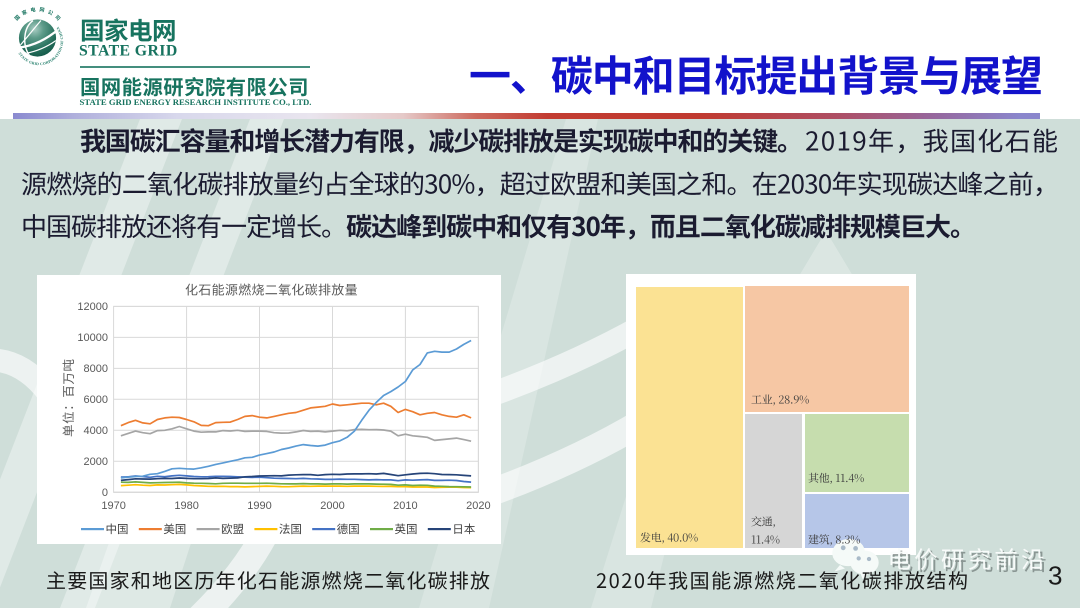 The width and height of the screenshot is (1080, 608). I want to click on svg-text:STATE GRID CORPORATION OF CHIN: STATE GRID CORPORATION OF CHINA, so click(41, 46).